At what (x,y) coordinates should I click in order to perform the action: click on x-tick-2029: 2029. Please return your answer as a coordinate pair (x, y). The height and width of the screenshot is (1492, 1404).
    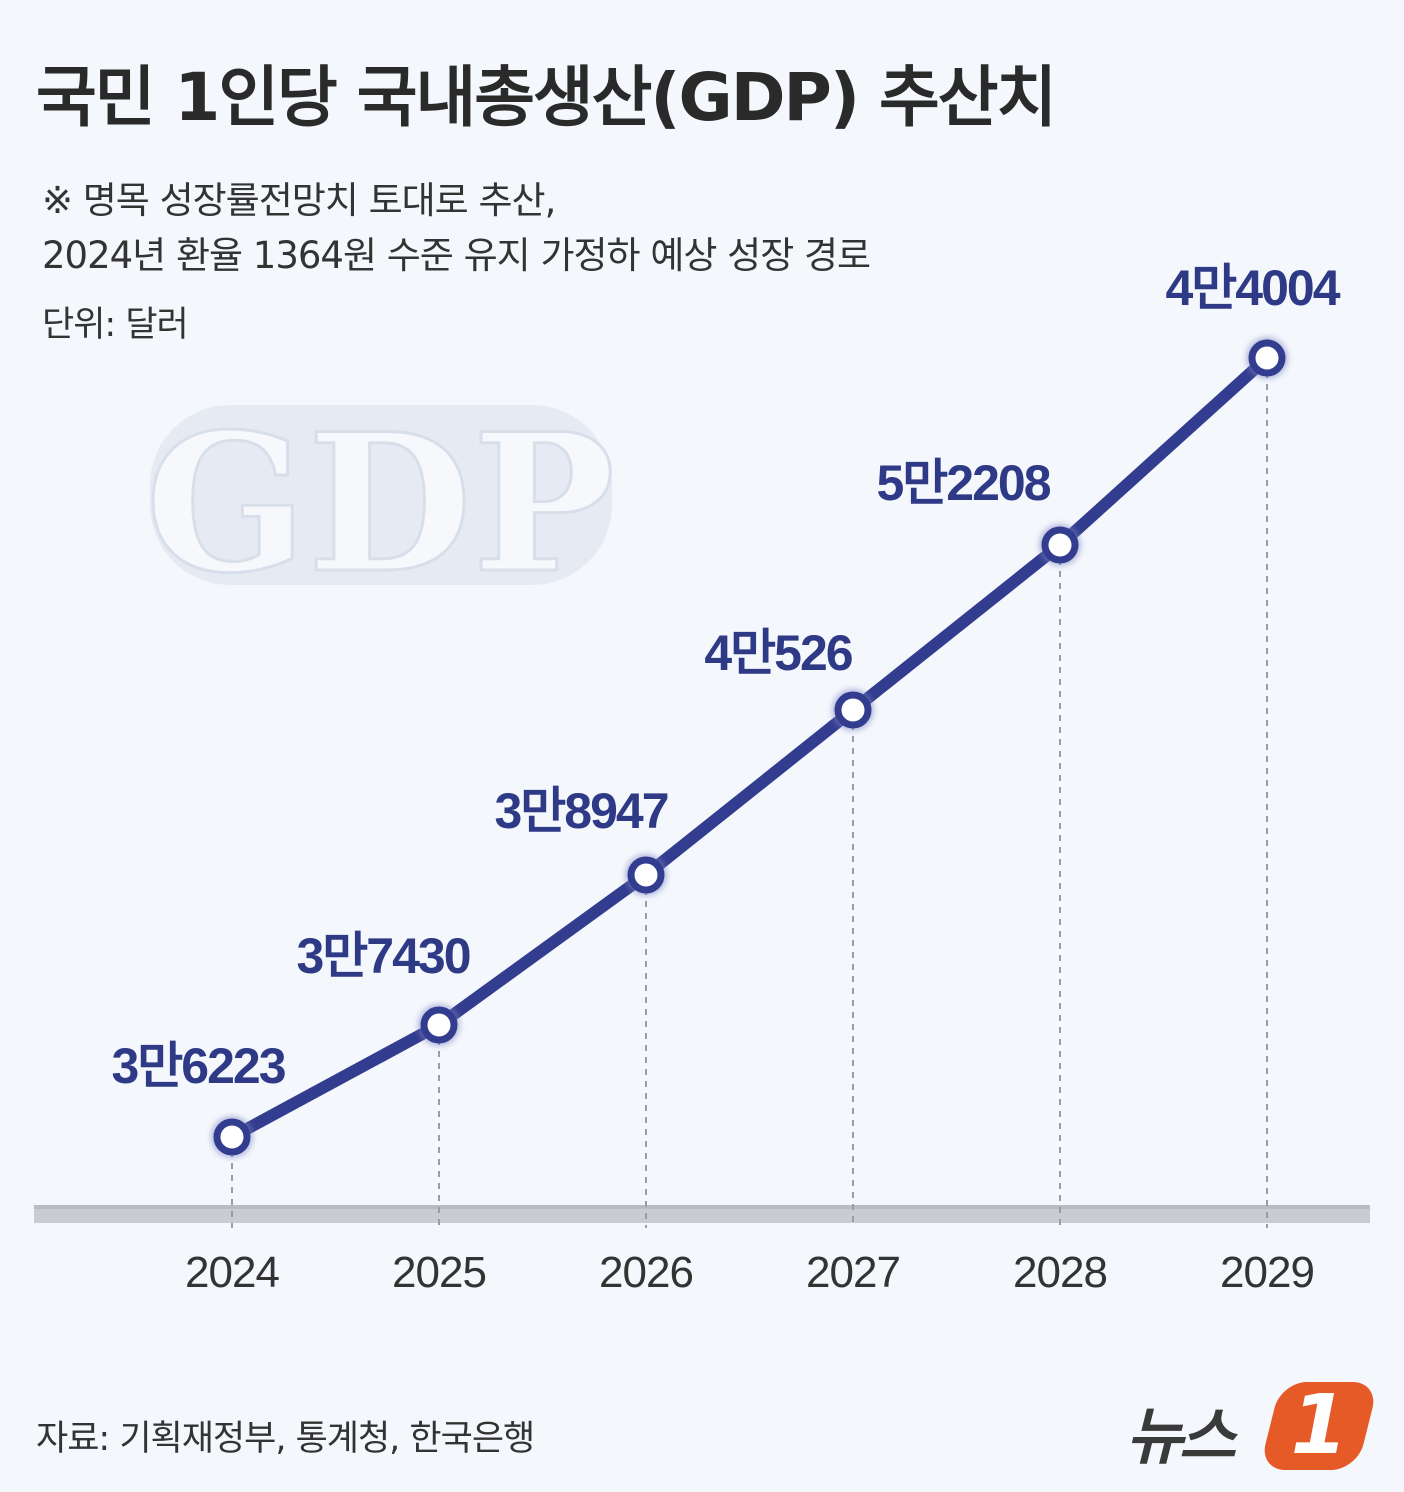
    Looking at the image, I should click on (1267, 1272).